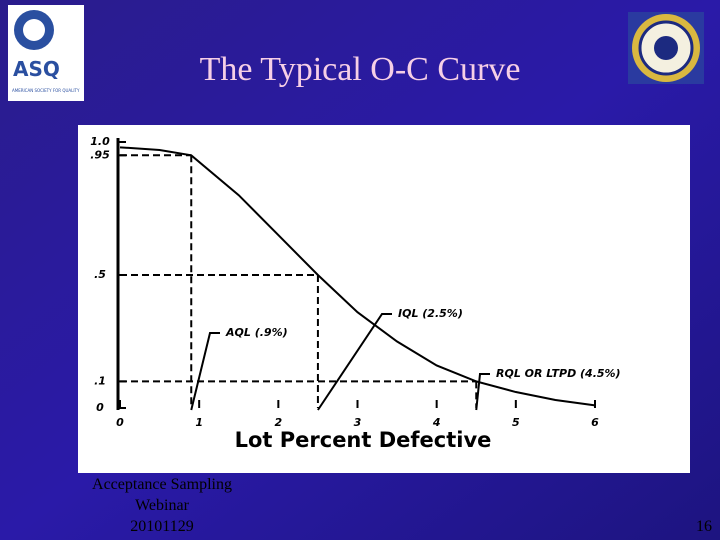  What do you see at coordinates (120, 422) in the screenshot?
I see `x-tick-label: 0` at bounding box center [120, 422].